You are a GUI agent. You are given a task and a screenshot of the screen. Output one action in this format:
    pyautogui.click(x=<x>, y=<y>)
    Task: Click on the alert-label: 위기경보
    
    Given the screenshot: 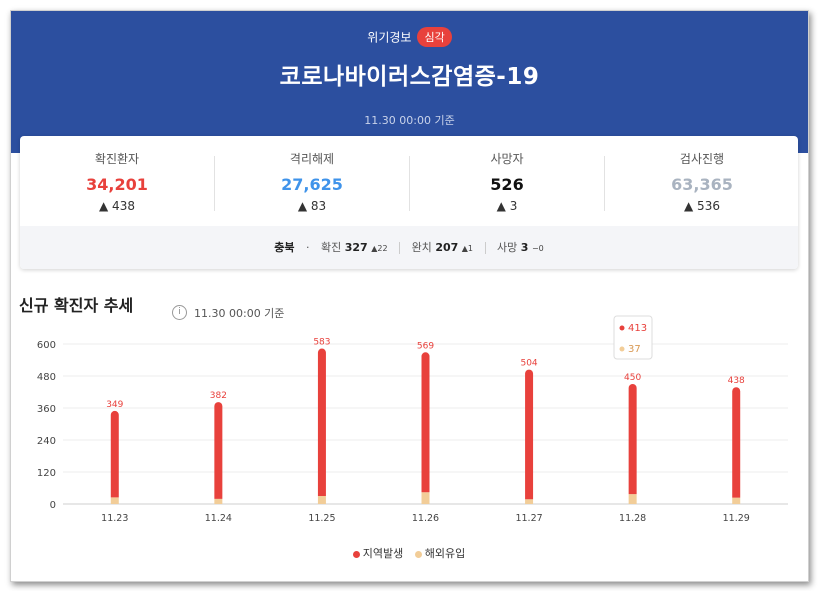 What is the action you would take?
    pyautogui.click(x=389, y=37)
    